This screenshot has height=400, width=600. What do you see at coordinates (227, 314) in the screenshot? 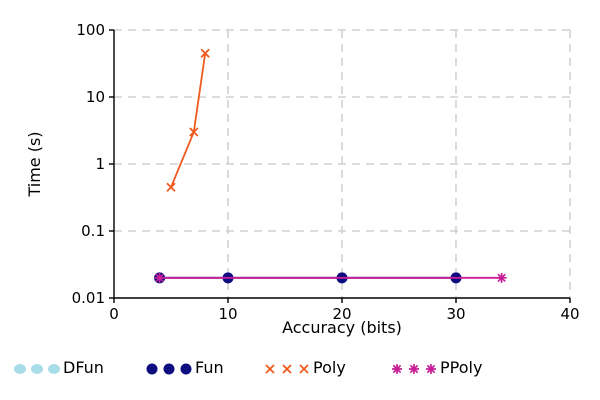
I see `x-tick-label: 10` at bounding box center [227, 314].